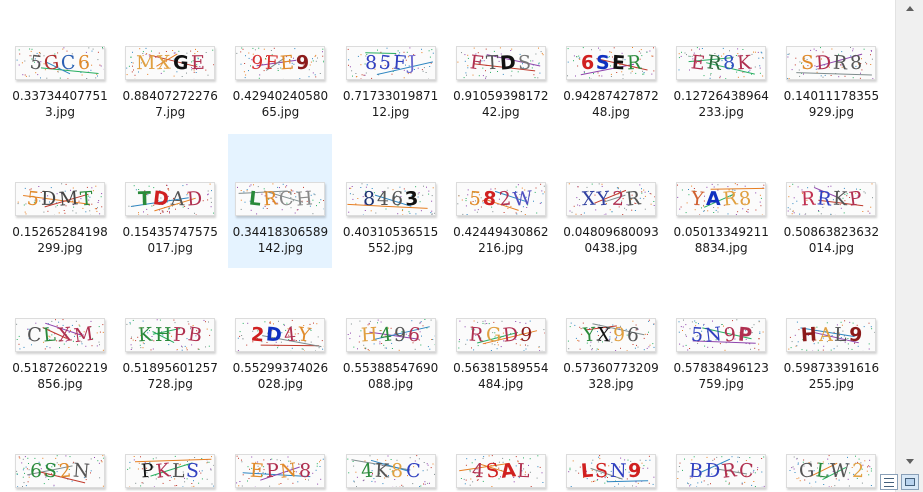 Image resolution: width=923 pixels, height=492 pixels. What do you see at coordinates (831, 66) in the screenshot?
I see `file-item: S D R 8 0.14011178355 929.jpg` at bounding box center [831, 66].